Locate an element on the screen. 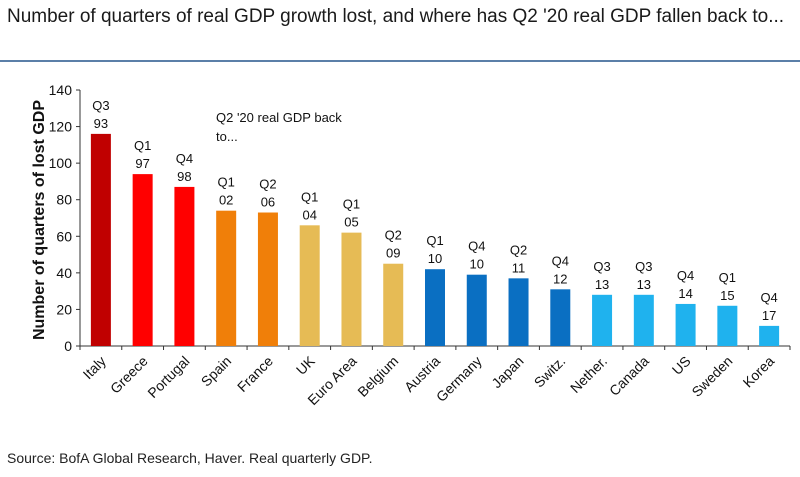  y-tick-label: 60 is located at coordinates (64, 236).